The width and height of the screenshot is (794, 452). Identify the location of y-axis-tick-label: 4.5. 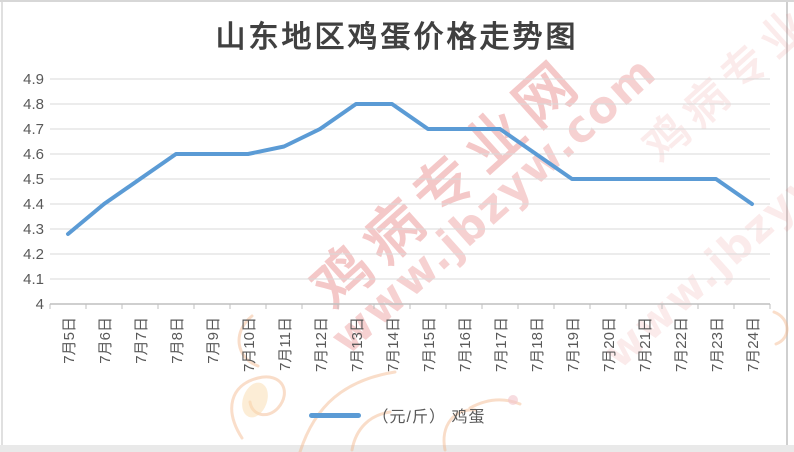
(33, 179).